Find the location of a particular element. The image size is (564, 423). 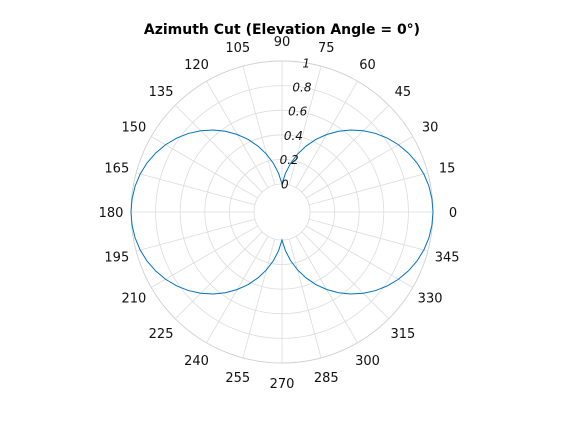

angle-tick-label: 300 is located at coordinates (367, 361).